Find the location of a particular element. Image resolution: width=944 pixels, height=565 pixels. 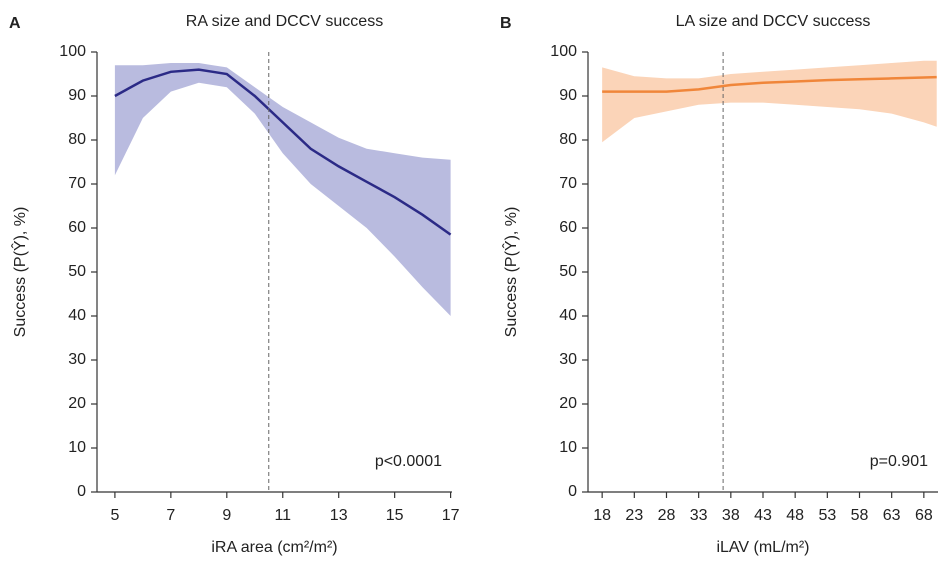

x-tick-label: 43 is located at coordinates (763, 515).